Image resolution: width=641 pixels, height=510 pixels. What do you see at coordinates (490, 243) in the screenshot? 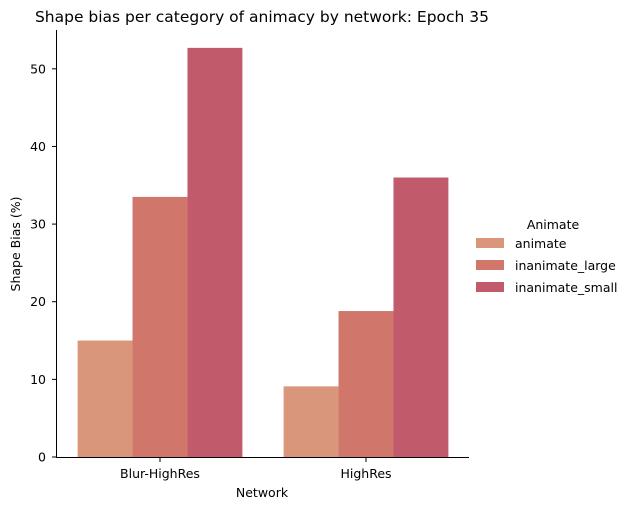
I see `legend-swatch-animate` at bounding box center [490, 243].